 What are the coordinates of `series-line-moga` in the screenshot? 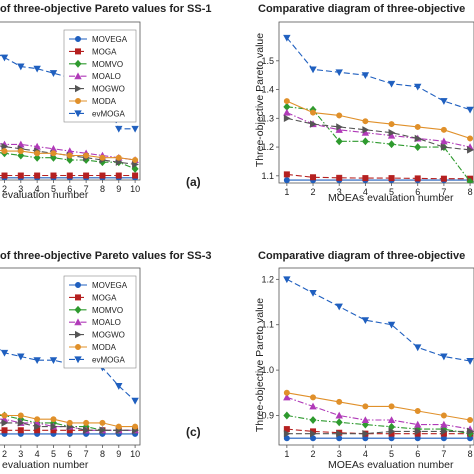 It's located at (378, 431).